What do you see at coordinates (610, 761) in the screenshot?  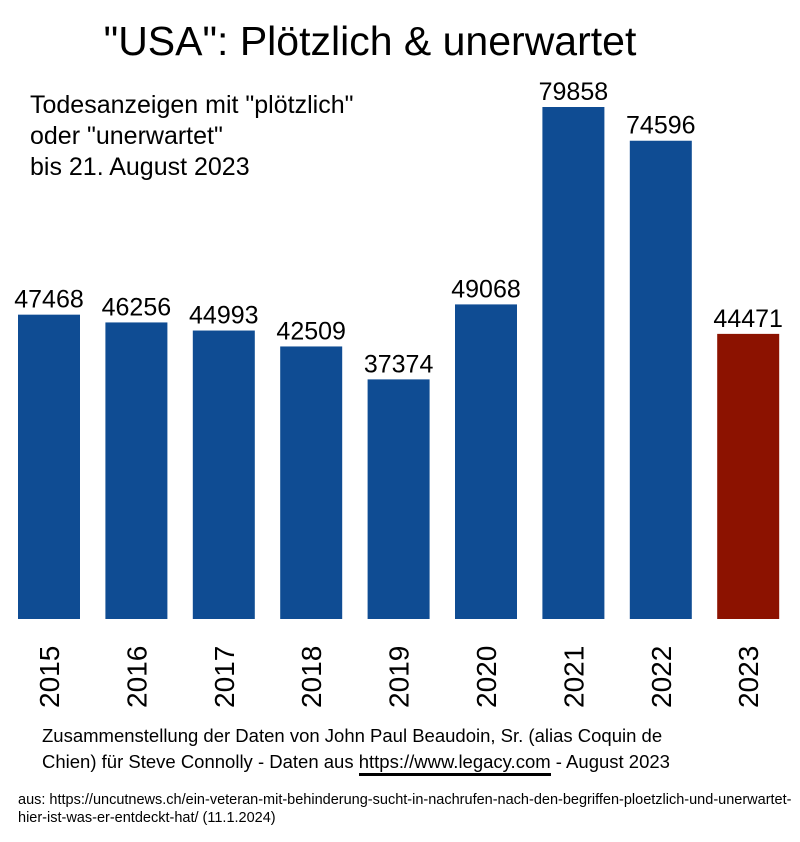 I see `credit-line-2-post: - August 2023` at bounding box center [610, 761].